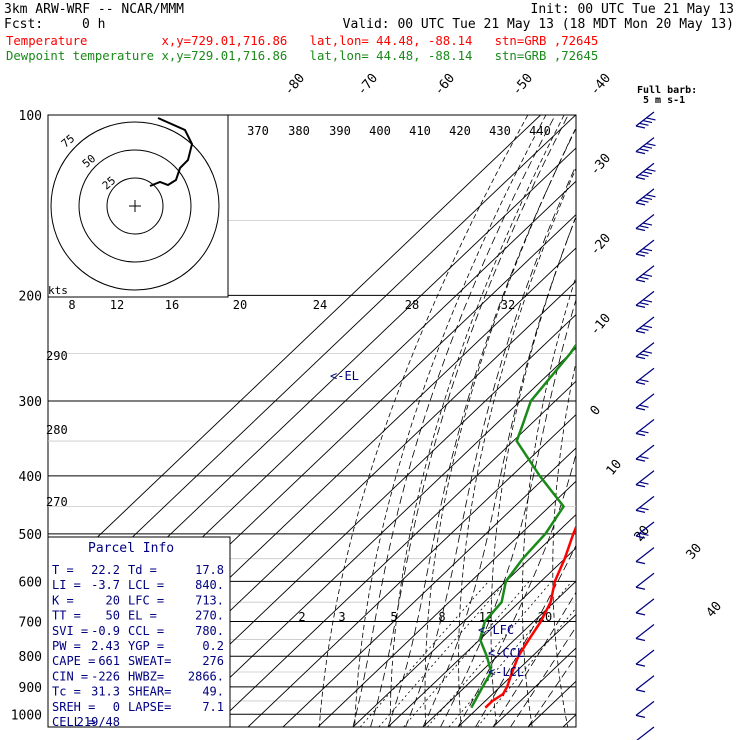 The height and width of the screenshot is (740, 740). I want to click on parcel-info-cell: SHEAR=, so click(149, 692).